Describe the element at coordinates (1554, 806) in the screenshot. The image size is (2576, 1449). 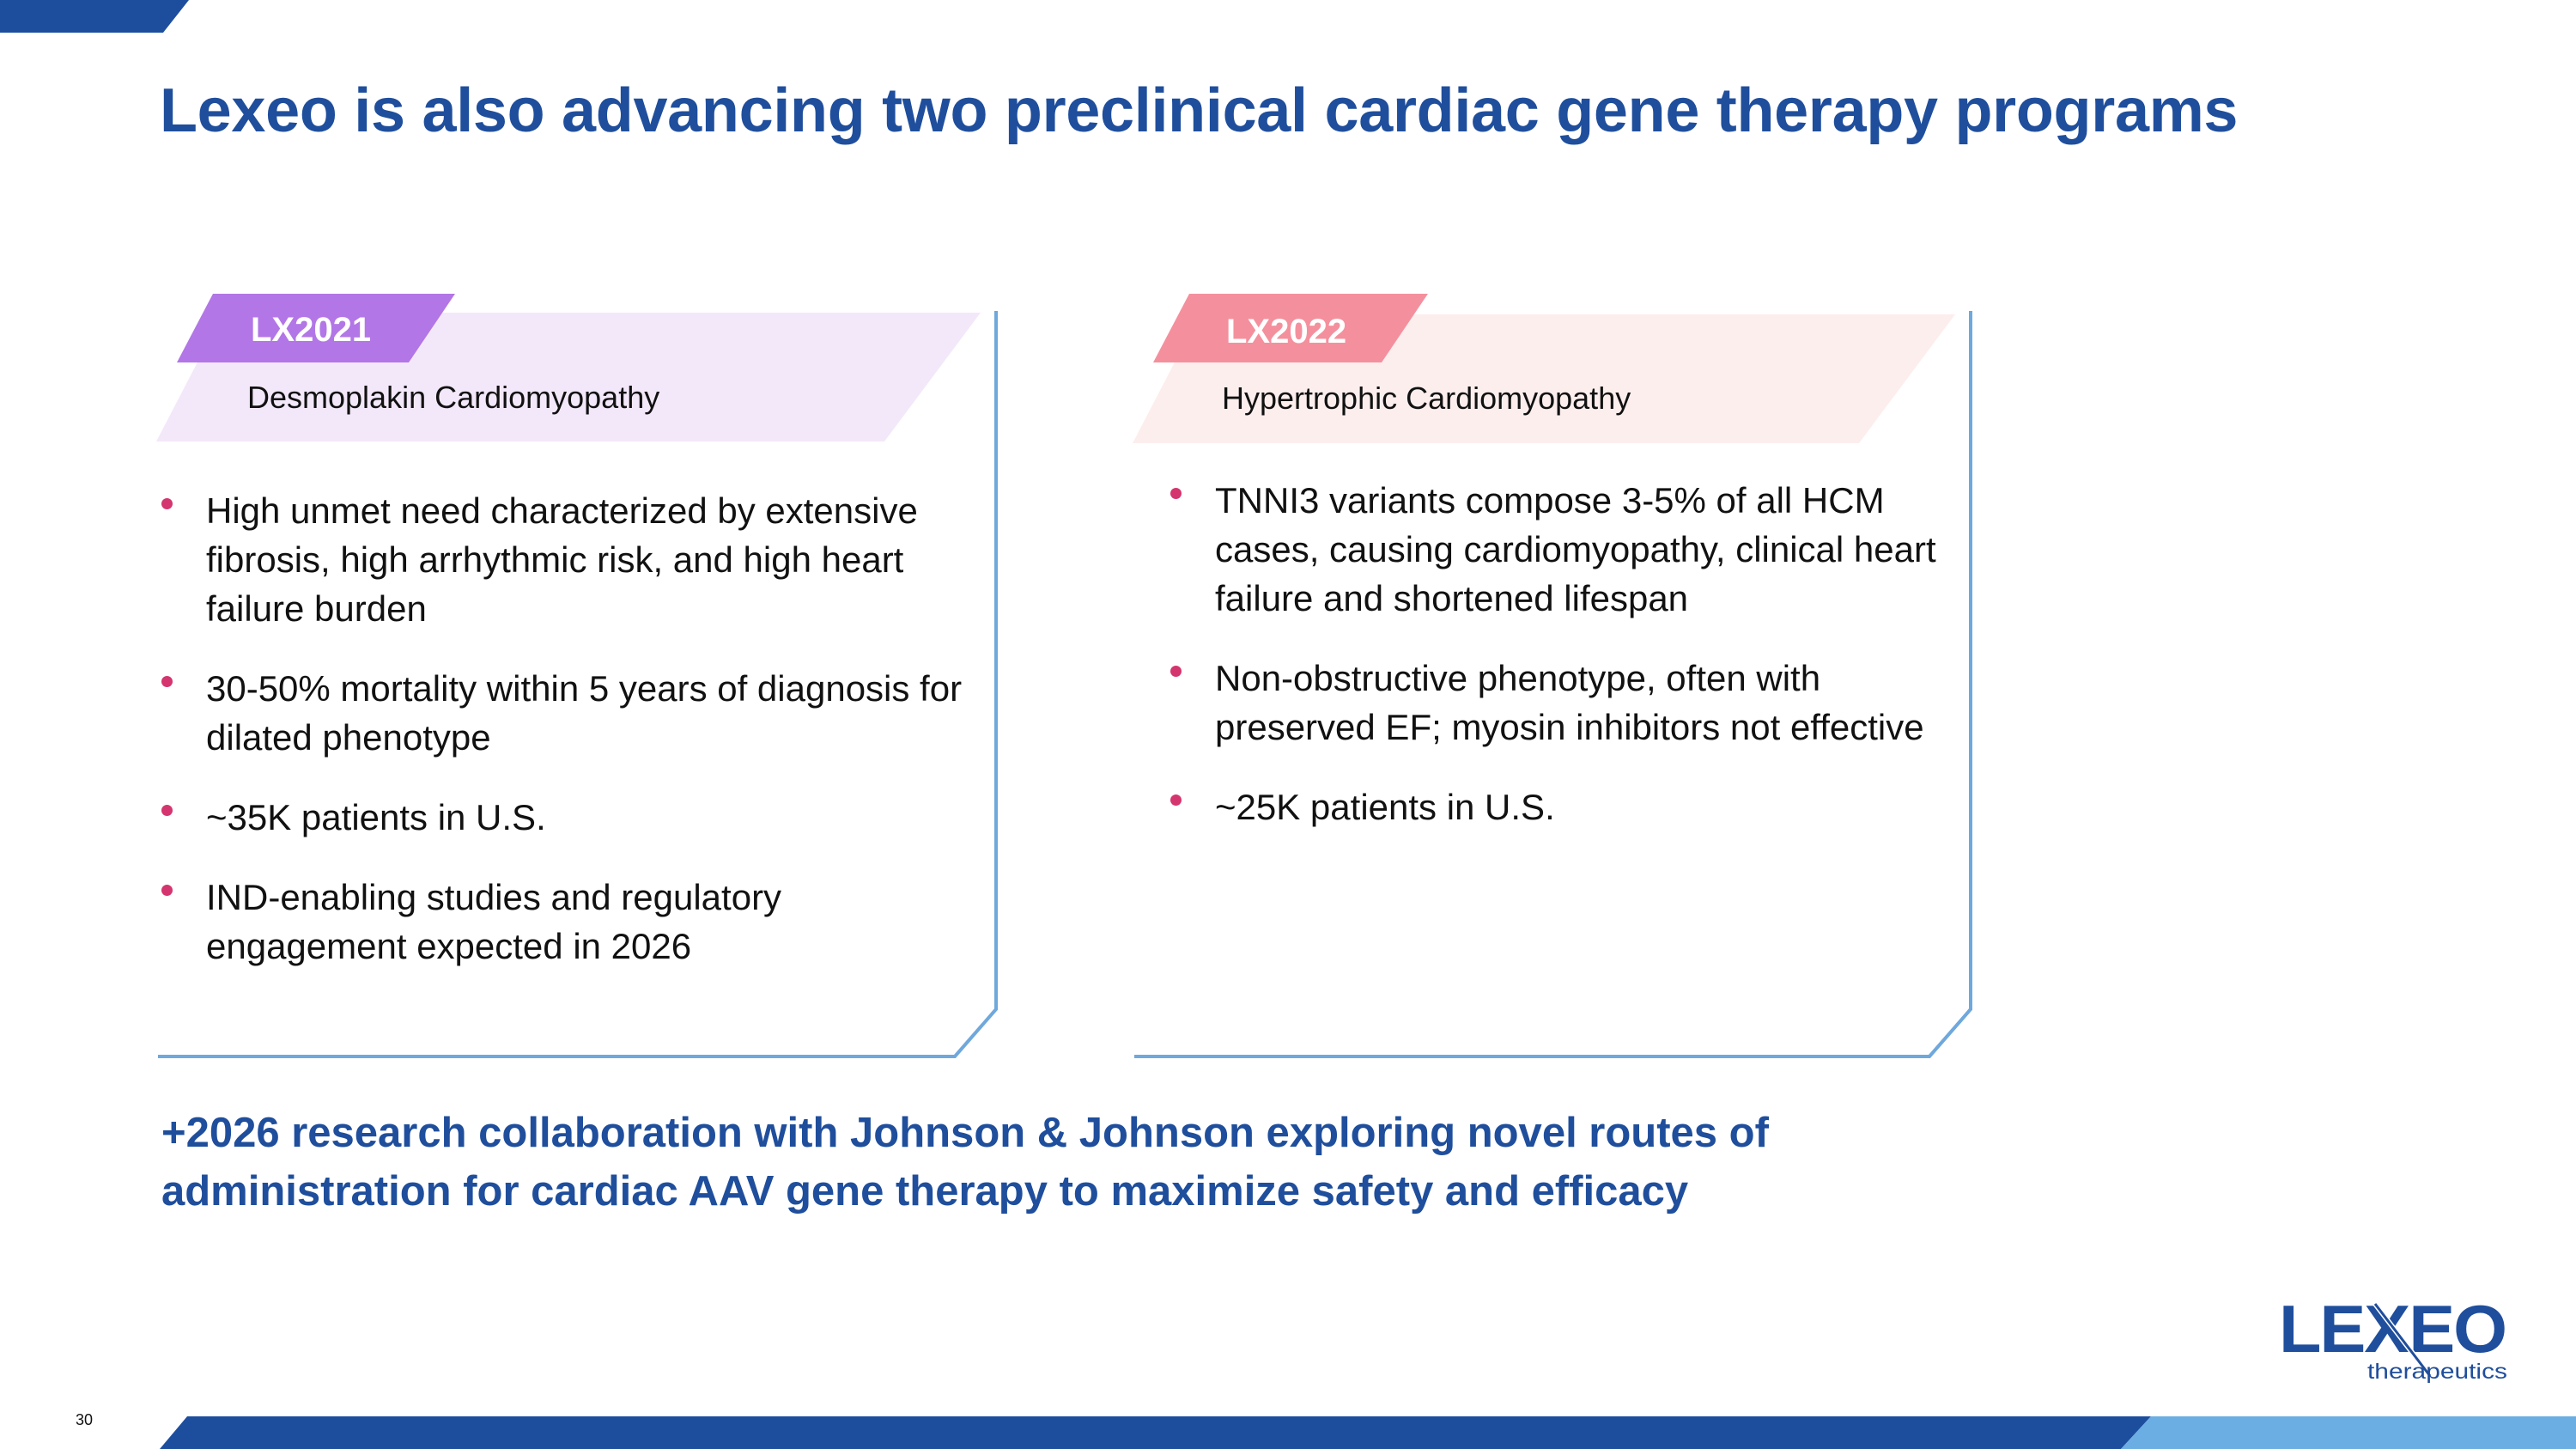
I see `list-item: ~25K patients in U.S.` at that location.